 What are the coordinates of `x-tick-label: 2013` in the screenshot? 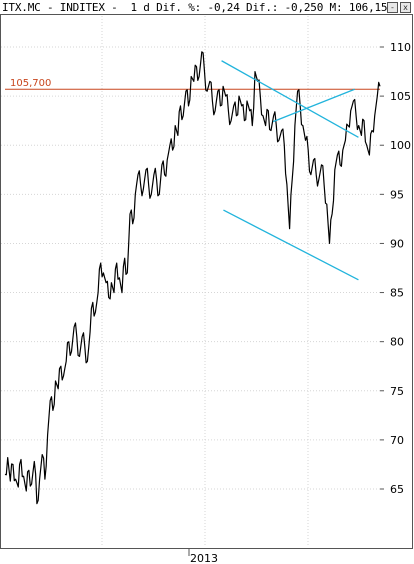 It's located at (204, 558).